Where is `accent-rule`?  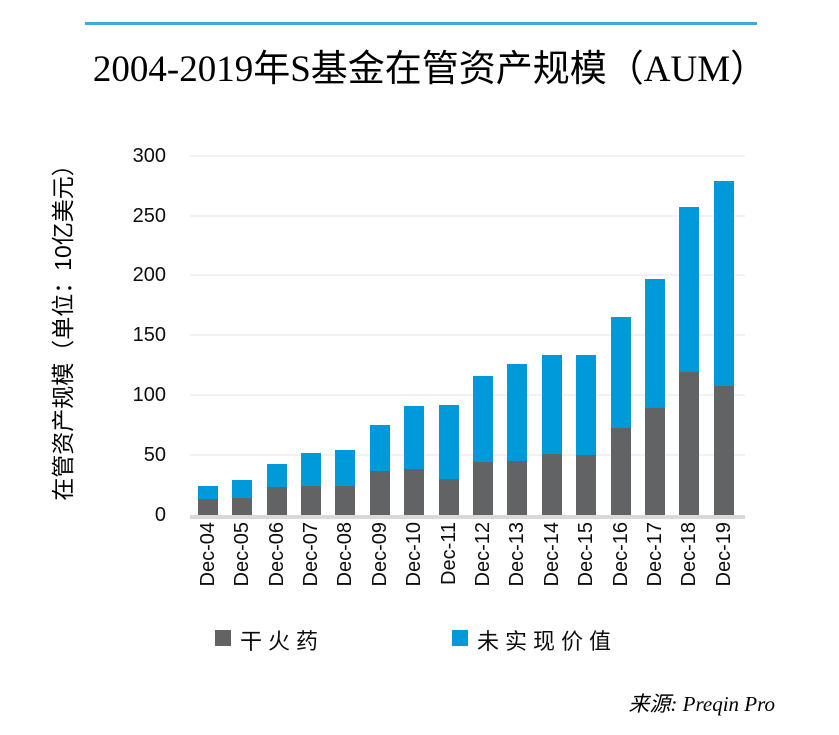 accent-rule is located at coordinates (421, 23).